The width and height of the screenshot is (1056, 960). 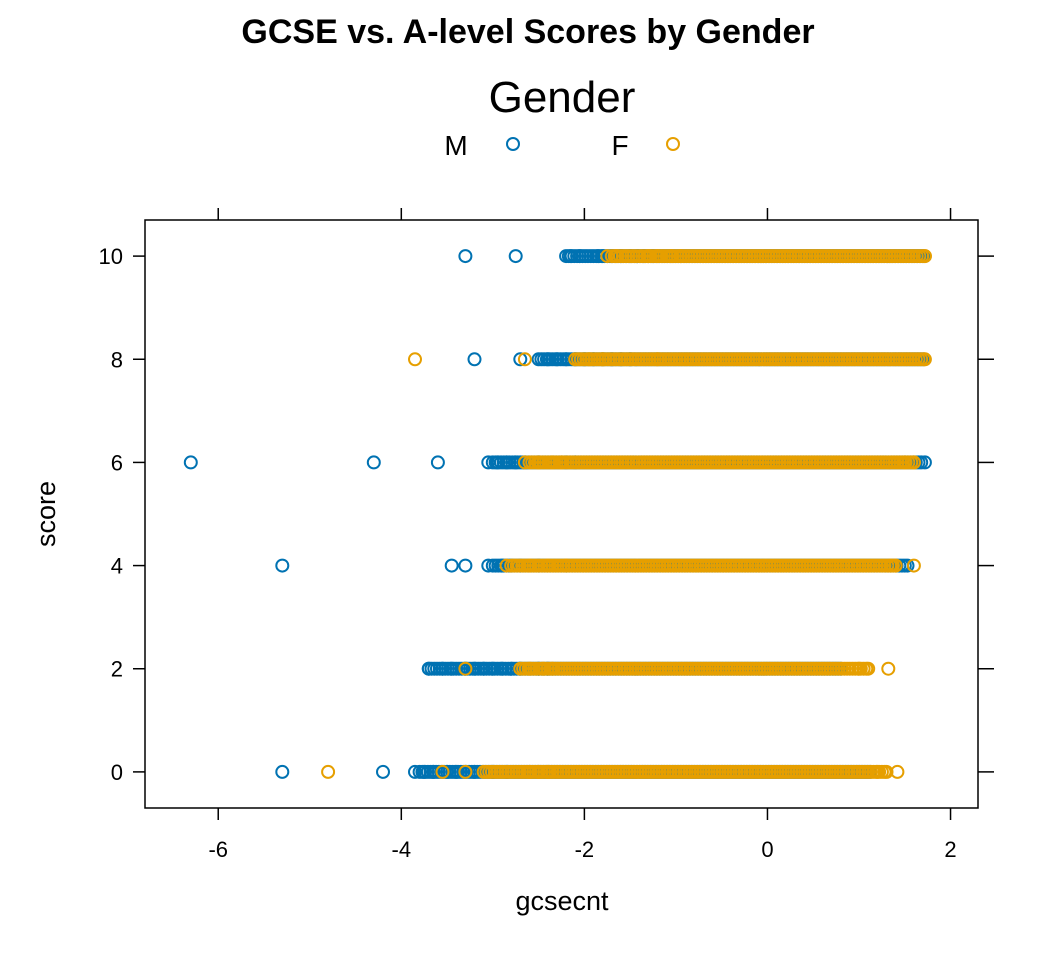 What do you see at coordinates (218, 849) in the screenshot?
I see `x-tick-label: -6` at bounding box center [218, 849].